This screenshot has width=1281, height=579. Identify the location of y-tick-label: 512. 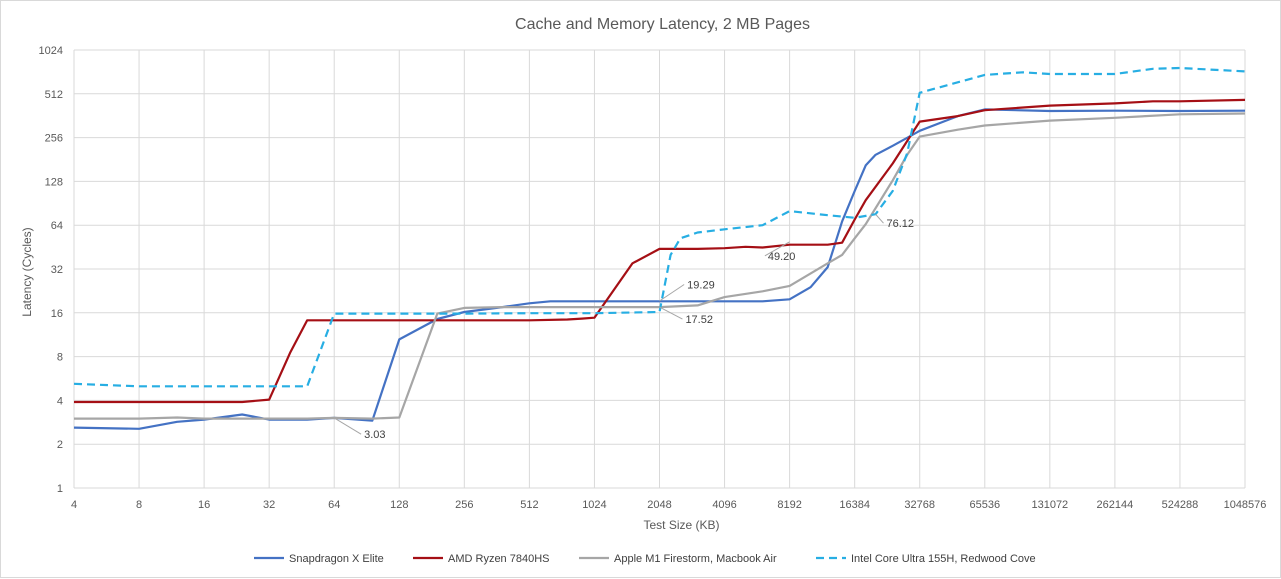
(54, 95).